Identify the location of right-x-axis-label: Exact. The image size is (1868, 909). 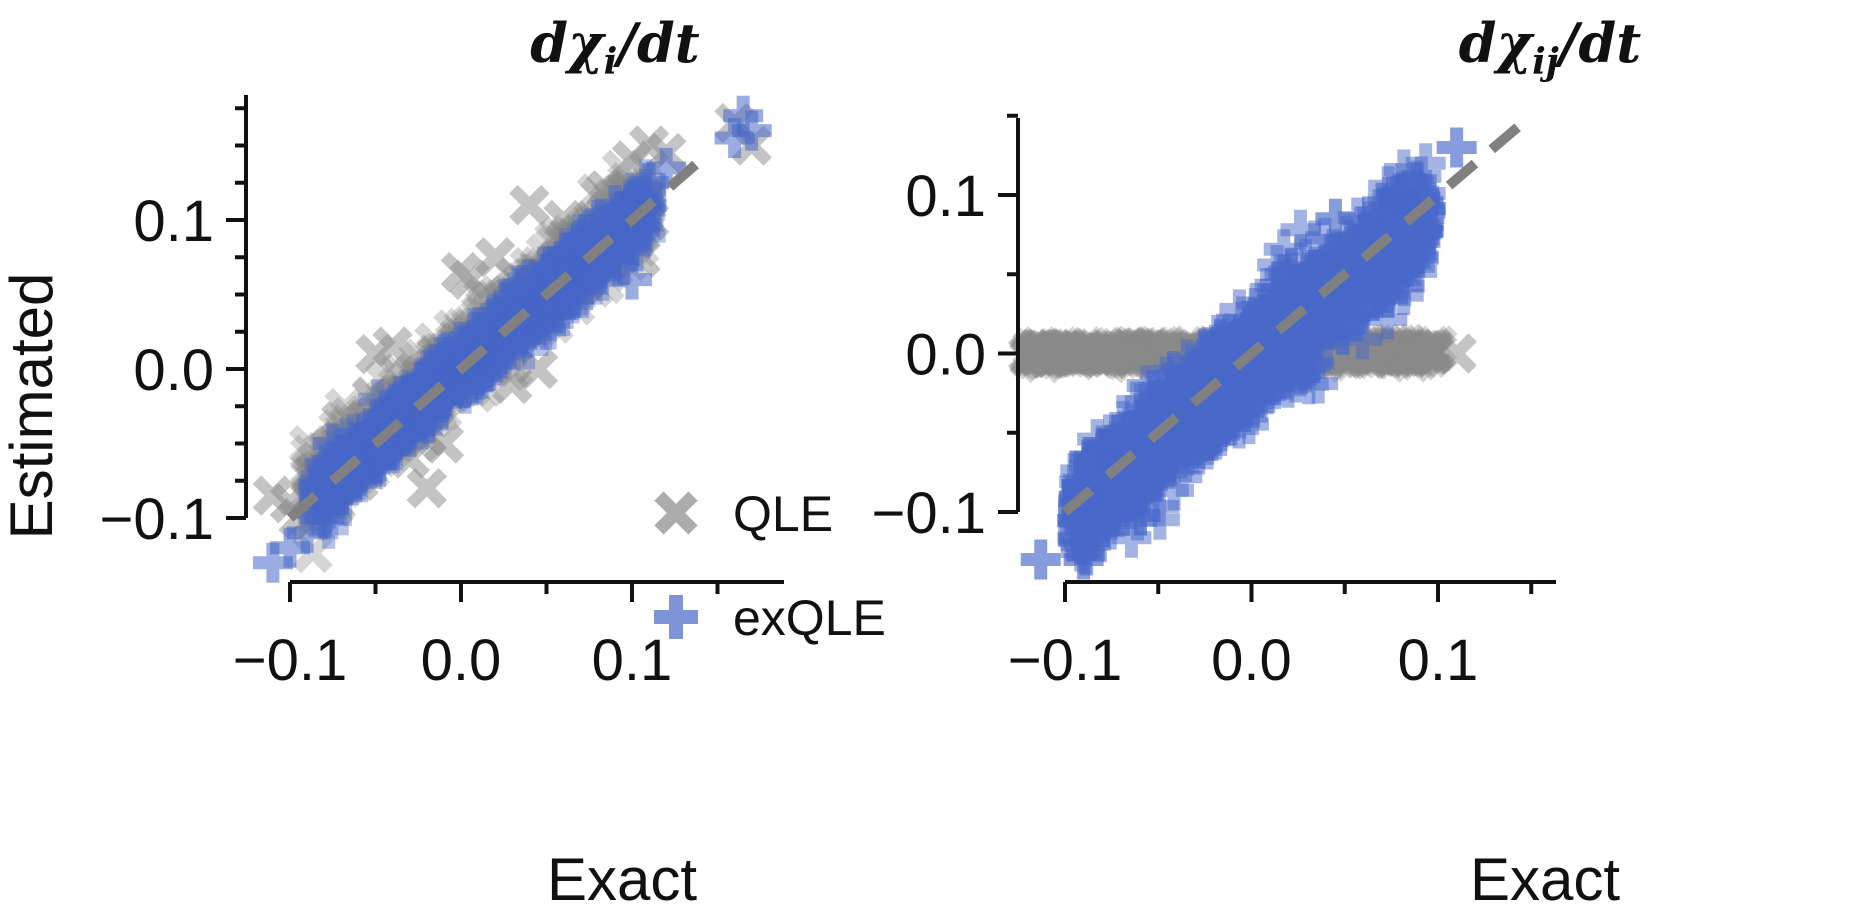
(1545, 877).